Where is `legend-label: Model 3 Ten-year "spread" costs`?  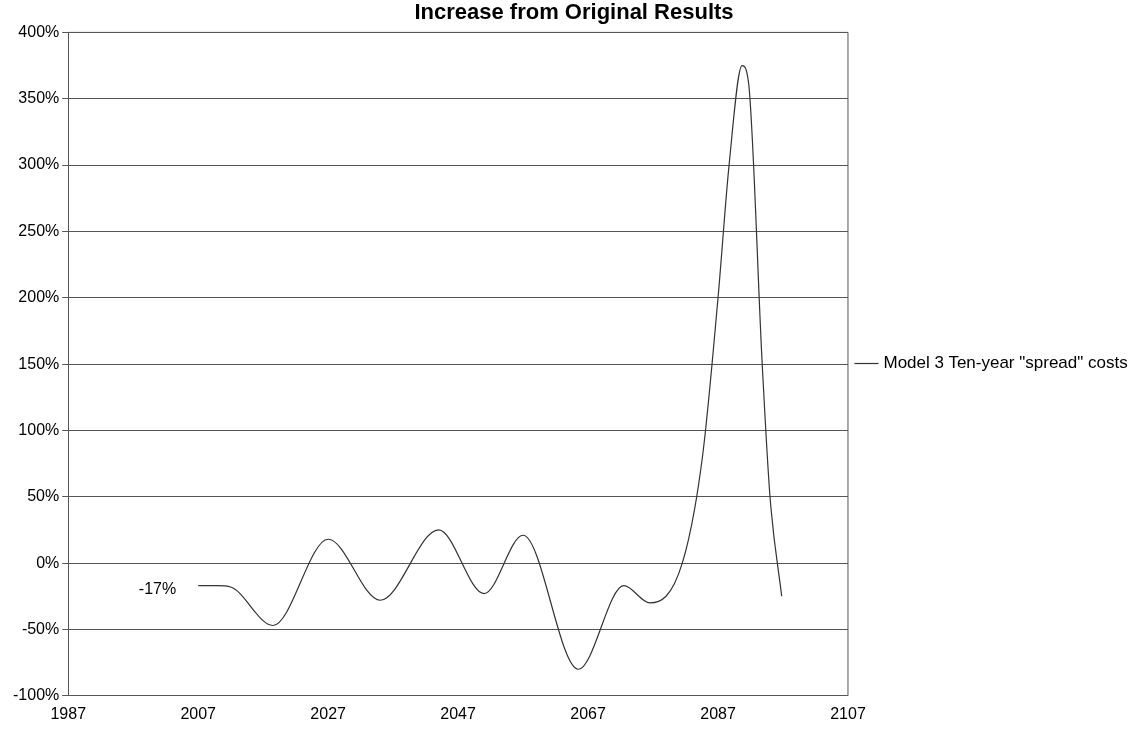
legend-label: Model 3 Ten-year "spread" costs is located at coordinates (1005, 363).